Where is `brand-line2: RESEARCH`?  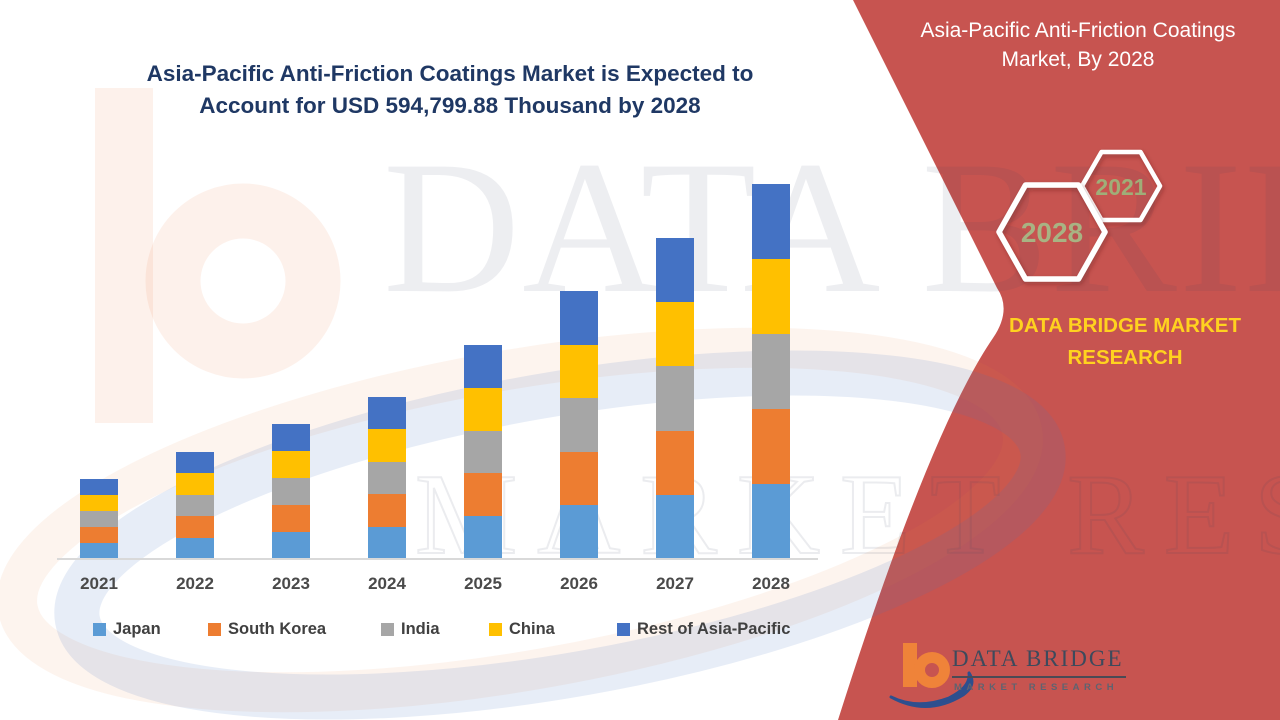 brand-line2: RESEARCH is located at coordinates (1125, 357).